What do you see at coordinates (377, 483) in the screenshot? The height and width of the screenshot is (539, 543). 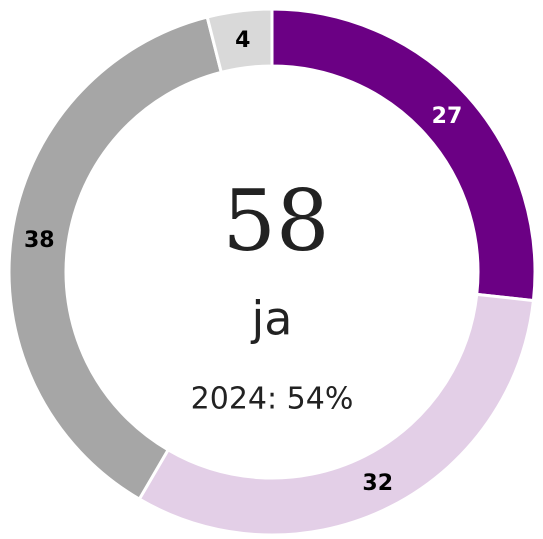 I see `segment-label: 32` at bounding box center [377, 483].